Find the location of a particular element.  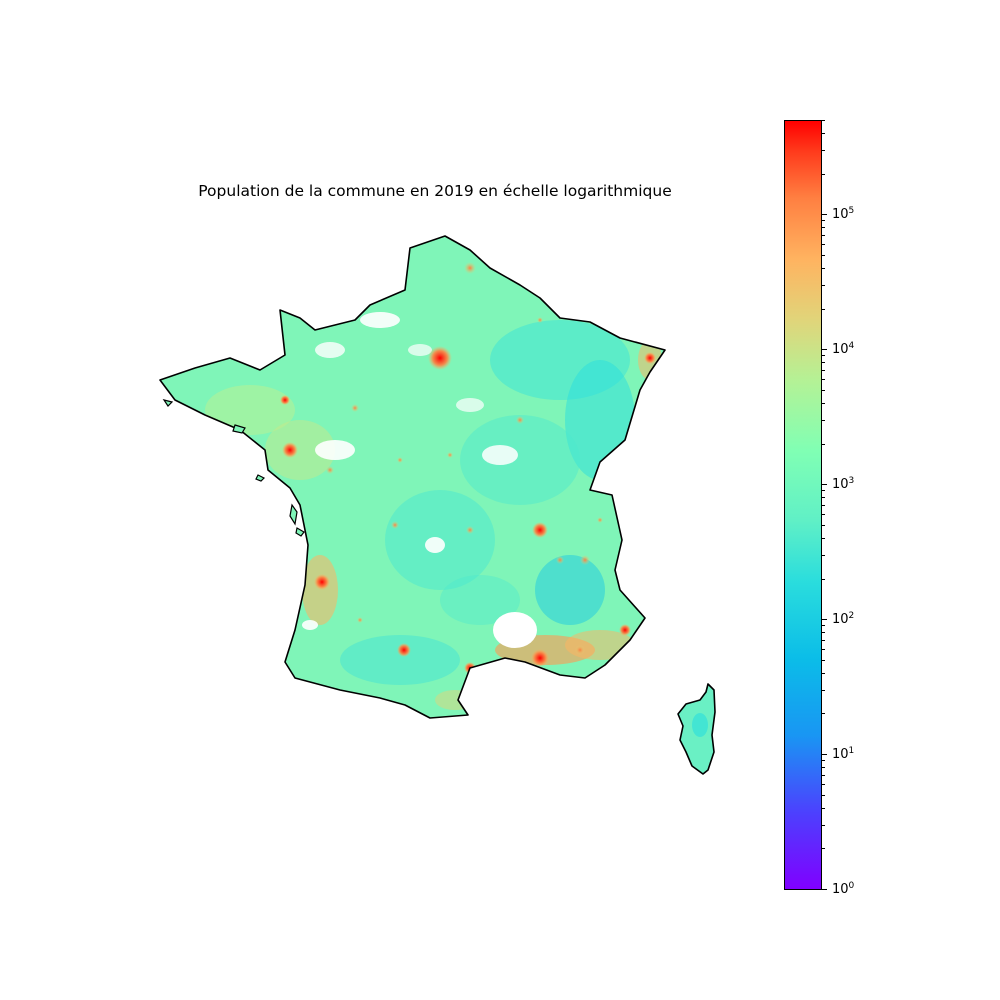

colorbar-tick-label: 10³ is located at coordinates (843, 484).